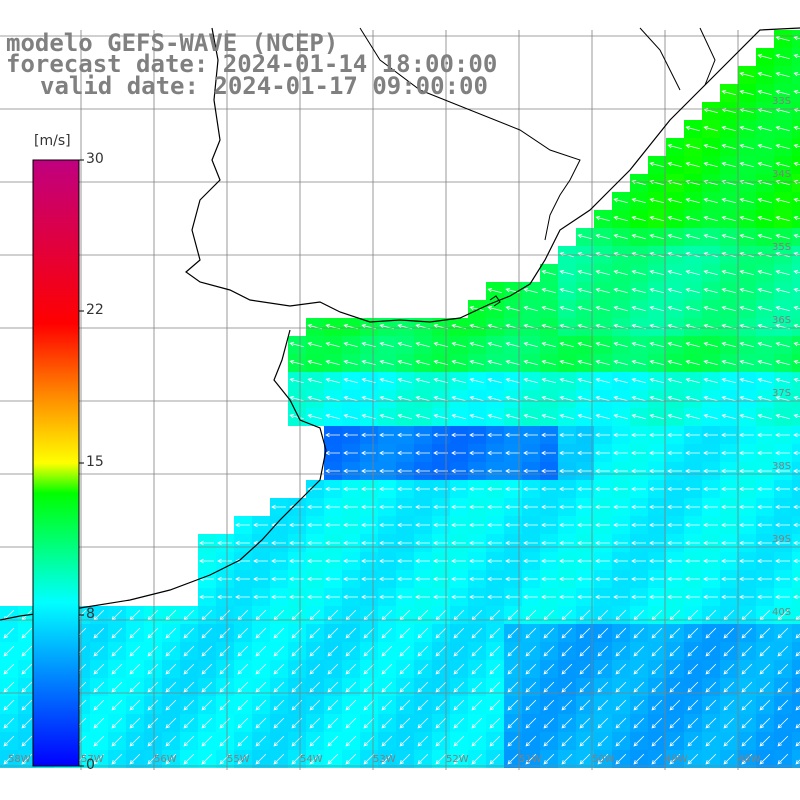 The width and height of the screenshot is (800, 800). I want to click on model-title: modelo GEFS-WAVE (NCEP), so click(172, 43).